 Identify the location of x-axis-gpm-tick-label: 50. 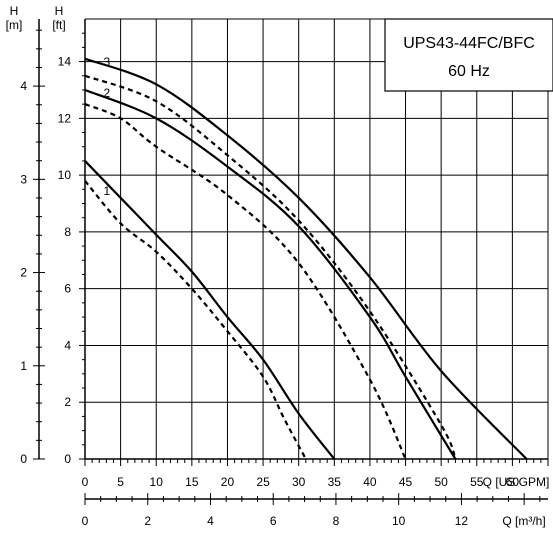
(441, 482).